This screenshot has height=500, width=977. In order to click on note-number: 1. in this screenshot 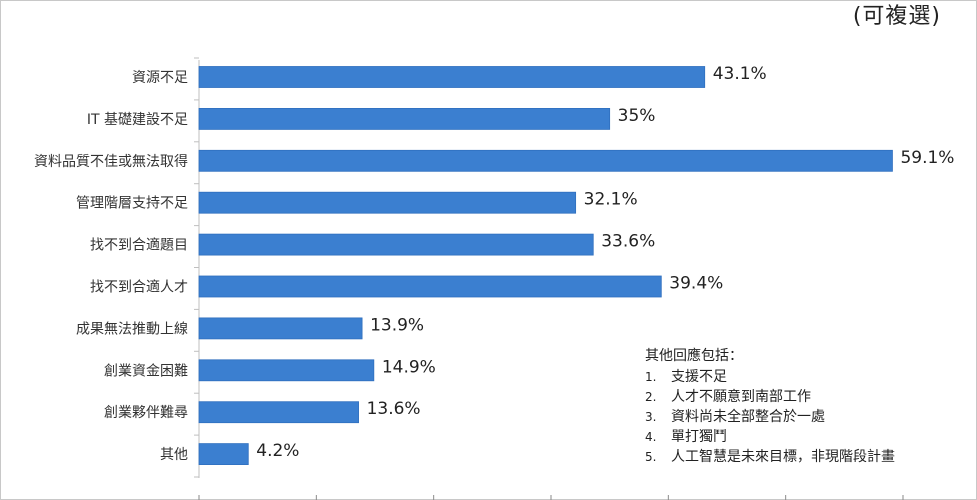, I will do `click(651, 377)`.